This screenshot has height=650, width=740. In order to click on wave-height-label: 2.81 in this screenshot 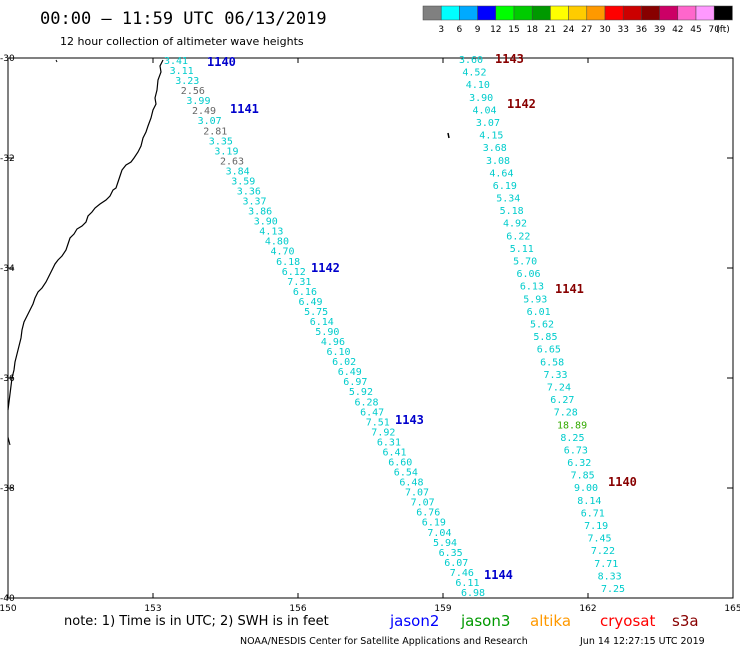, I will do `click(215, 131)`.